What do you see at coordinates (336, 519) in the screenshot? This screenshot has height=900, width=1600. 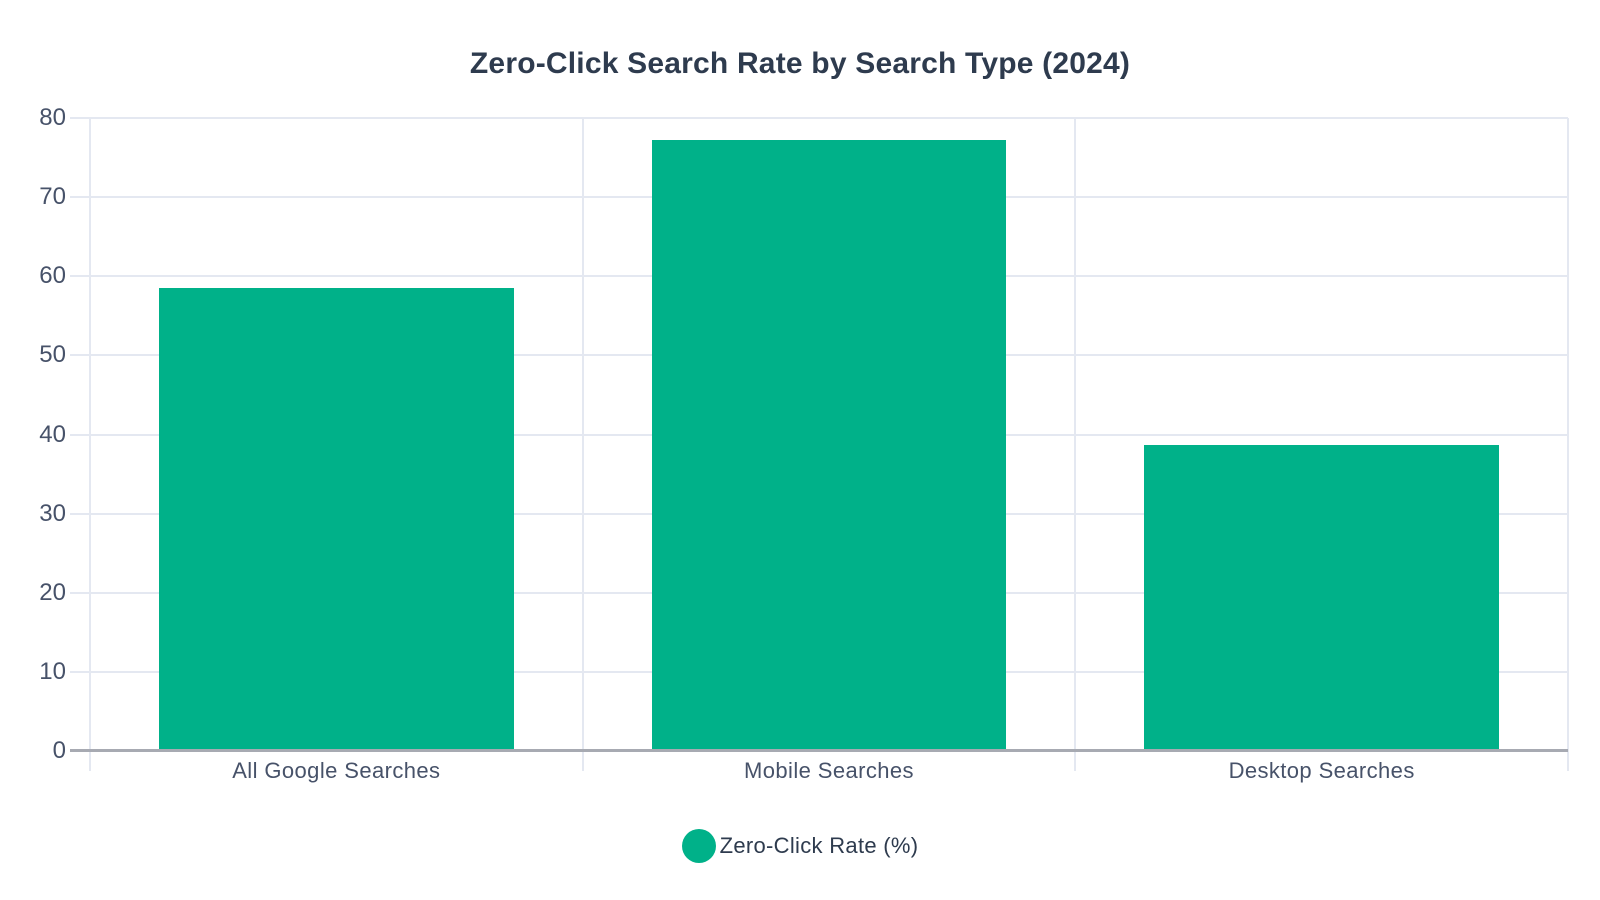 I see `bar-all-google-searches` at bounding box center [336, 519].